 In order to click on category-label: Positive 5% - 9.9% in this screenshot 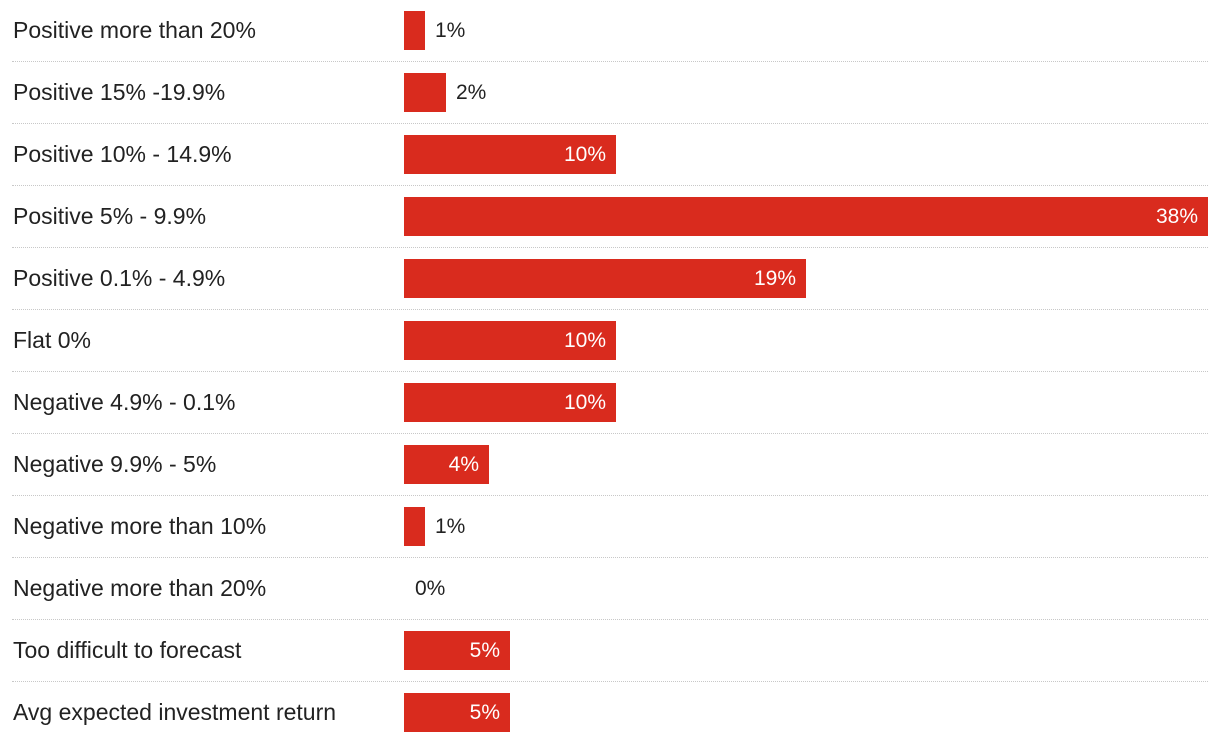, I will do `click(110, 216)`.